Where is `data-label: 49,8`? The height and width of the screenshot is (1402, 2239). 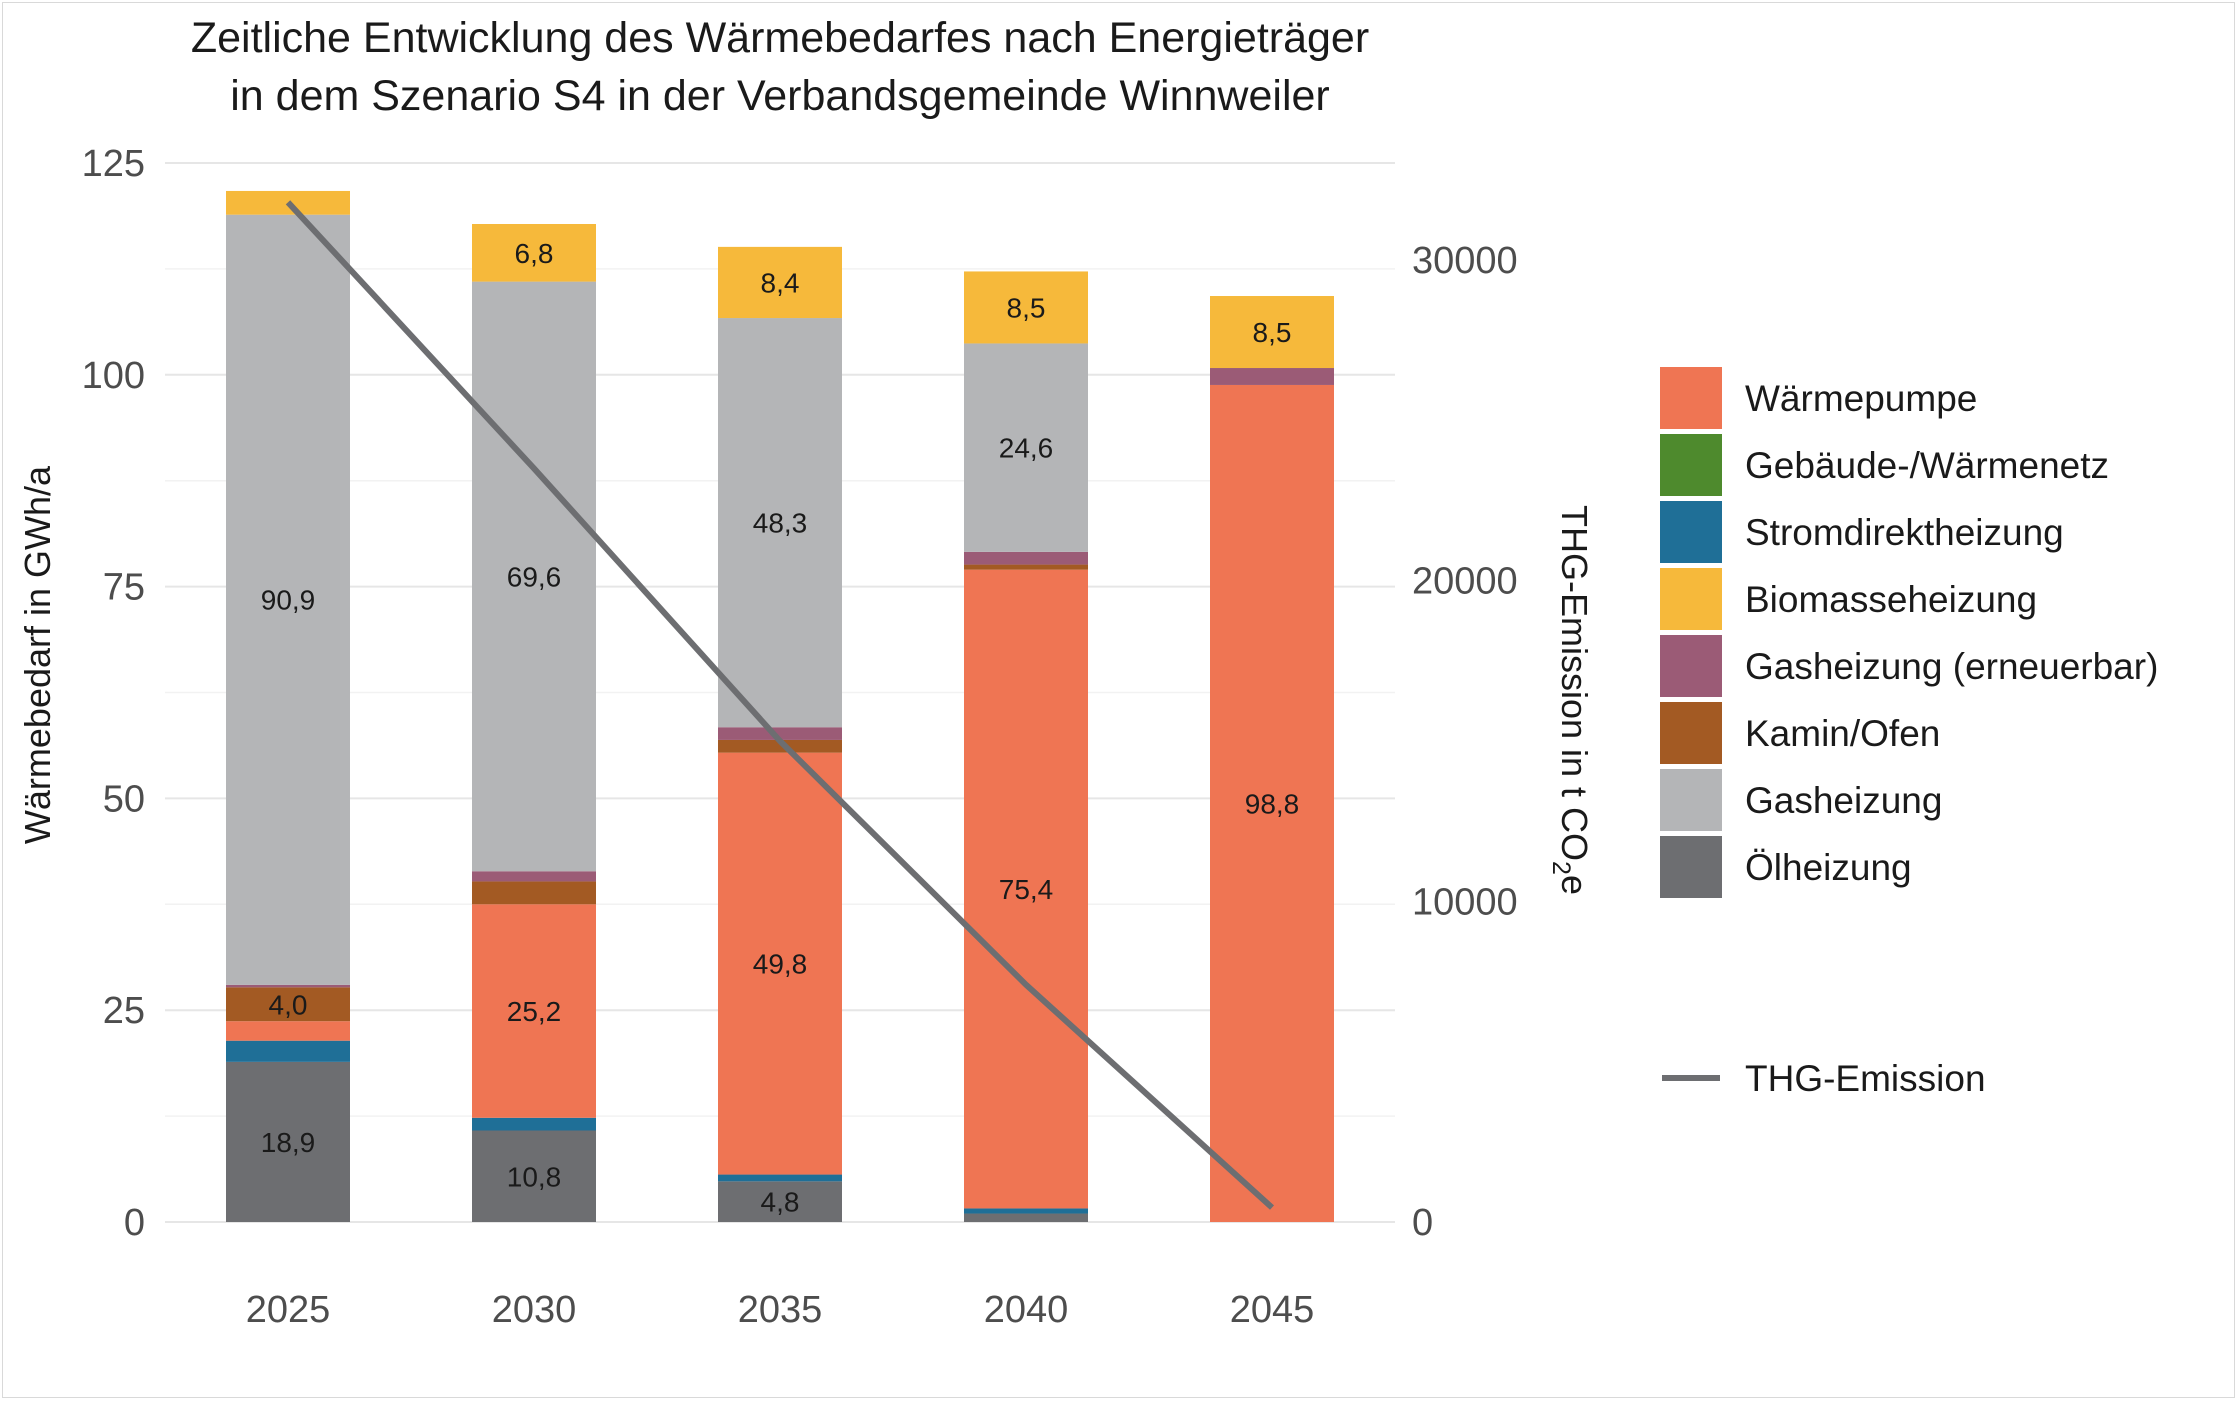
data-label: 49,8 is located at coordinates (780, 964).